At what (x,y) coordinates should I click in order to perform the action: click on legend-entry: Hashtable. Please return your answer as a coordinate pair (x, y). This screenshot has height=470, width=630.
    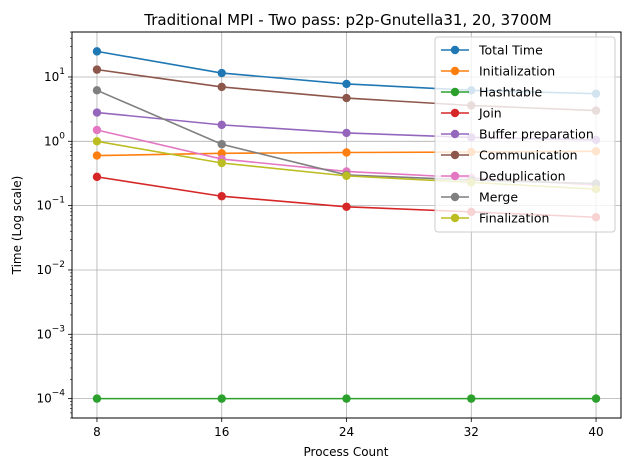
    Looking at the image, I should click on (491, 92).